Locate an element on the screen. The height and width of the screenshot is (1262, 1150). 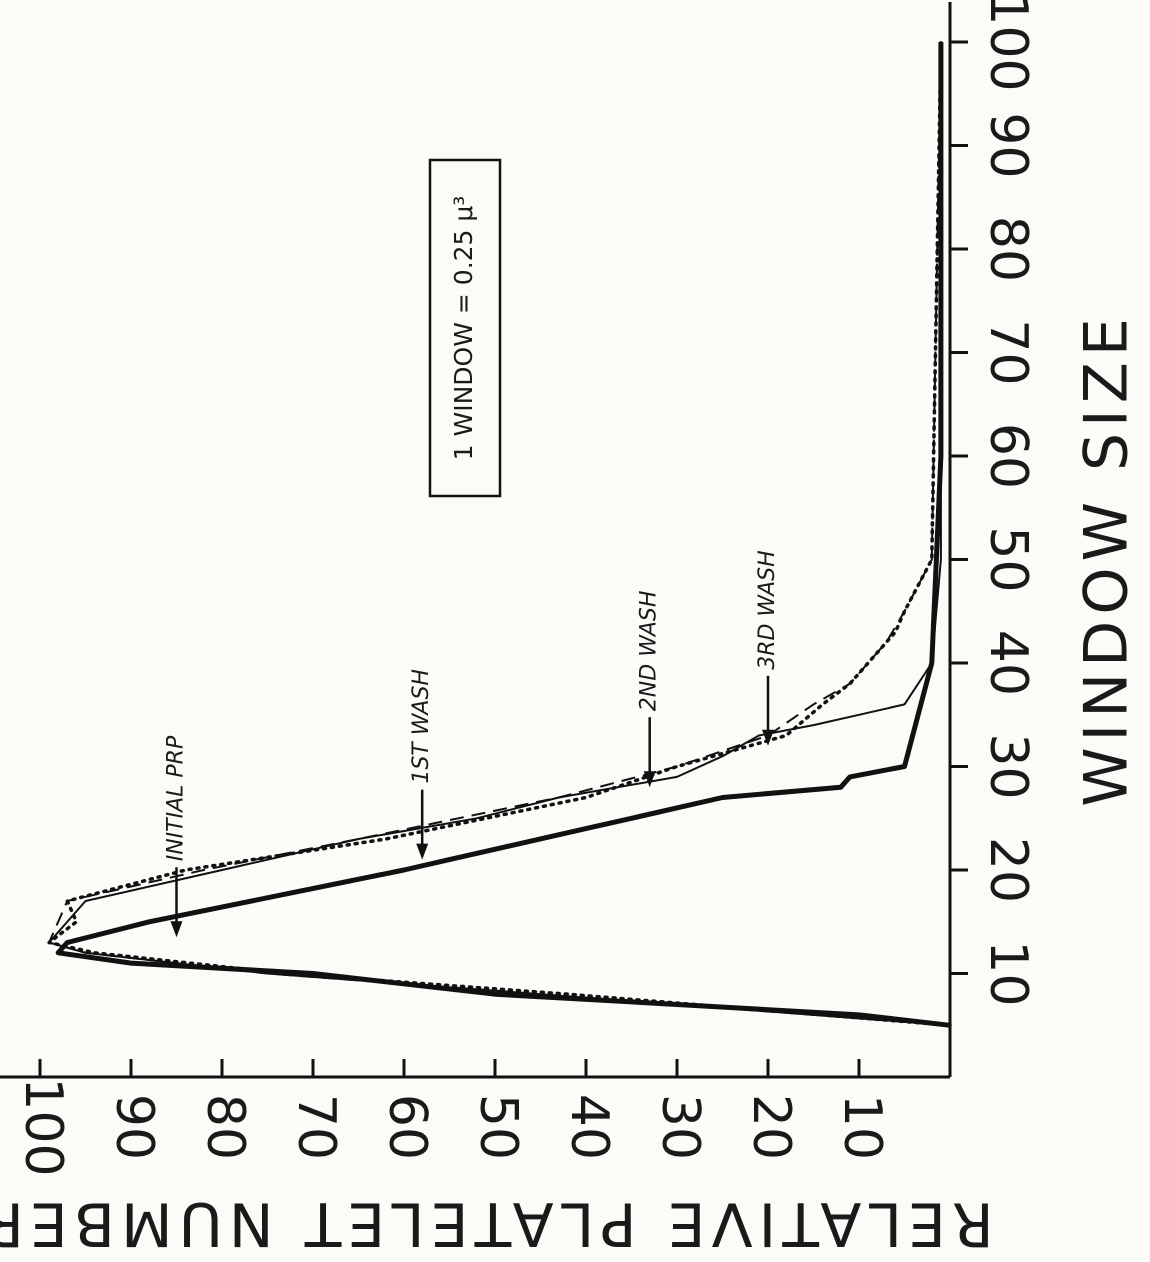
unit-box-label: 1 WINDOW = 0.25 μ³ is located at coordinates (463, 328).